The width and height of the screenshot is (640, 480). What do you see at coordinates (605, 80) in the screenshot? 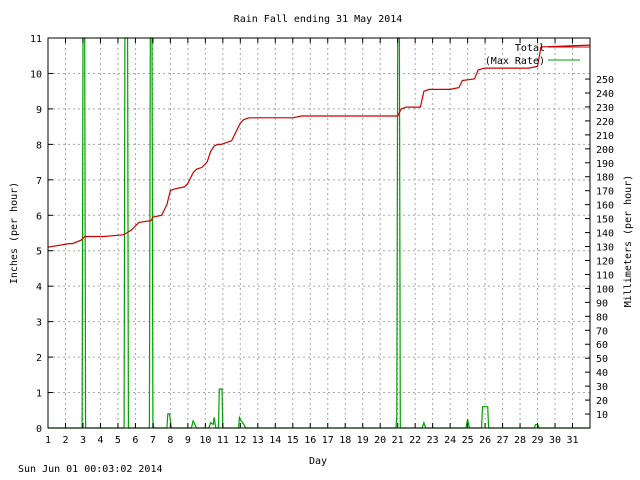
I see `y-right-tick-label: 250` at bounding box center [605, 80].